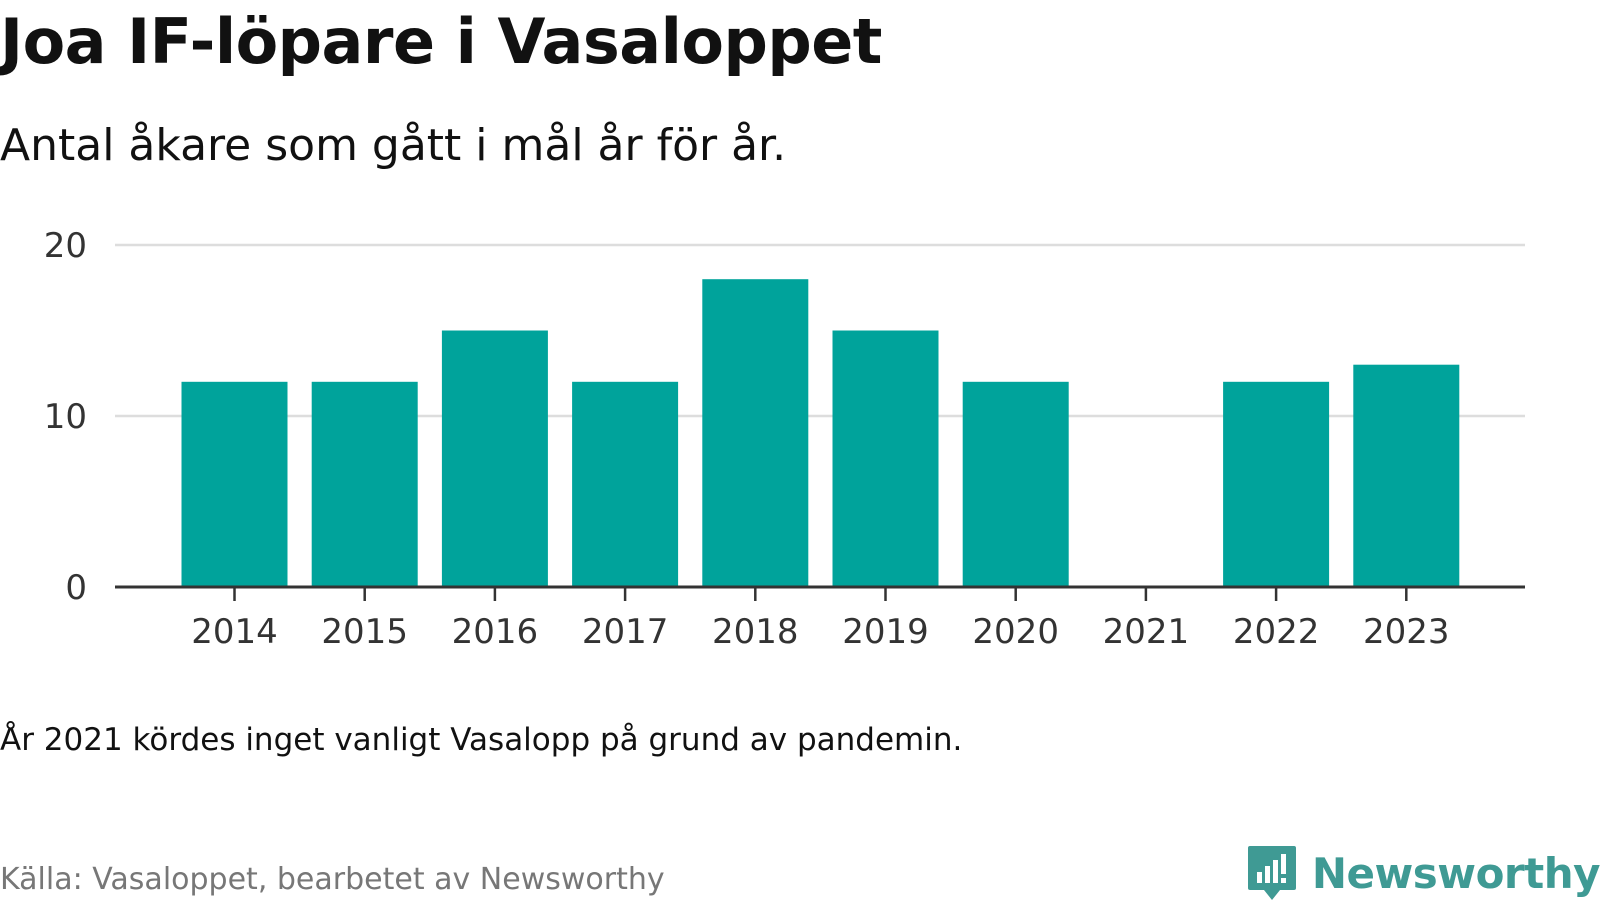  Describe the element at coordinates (1455, 873) in the screenshot. I see `brand-name: Newsworthy` at that location.